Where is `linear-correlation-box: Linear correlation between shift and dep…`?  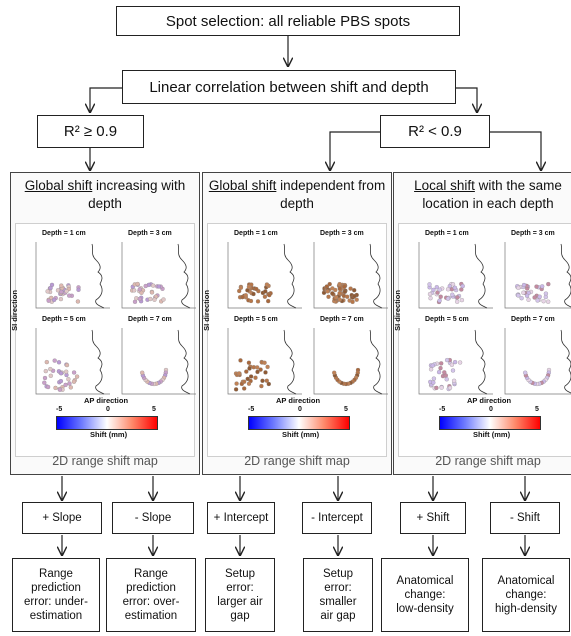
linear-correlation-box: Linear correlation between shift and dep… is located at coordinates (289, 87).